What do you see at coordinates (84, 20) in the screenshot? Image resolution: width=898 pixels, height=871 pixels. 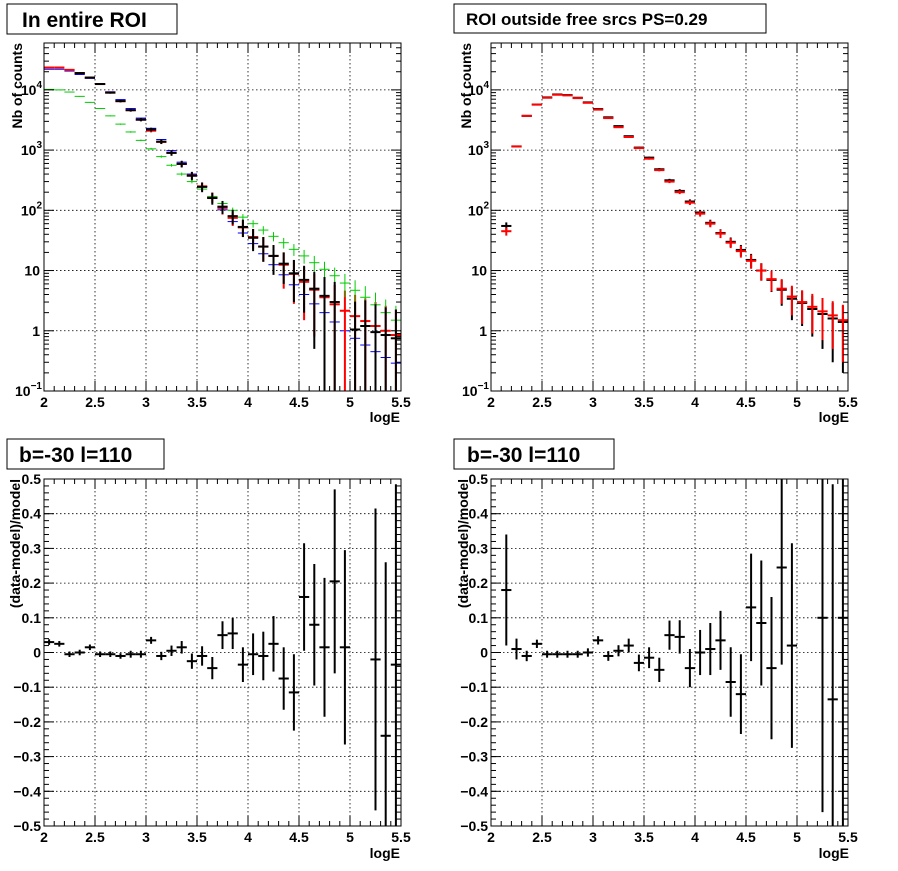 I see `chart-title: In entire ROI` at bounding box center [84, 20].